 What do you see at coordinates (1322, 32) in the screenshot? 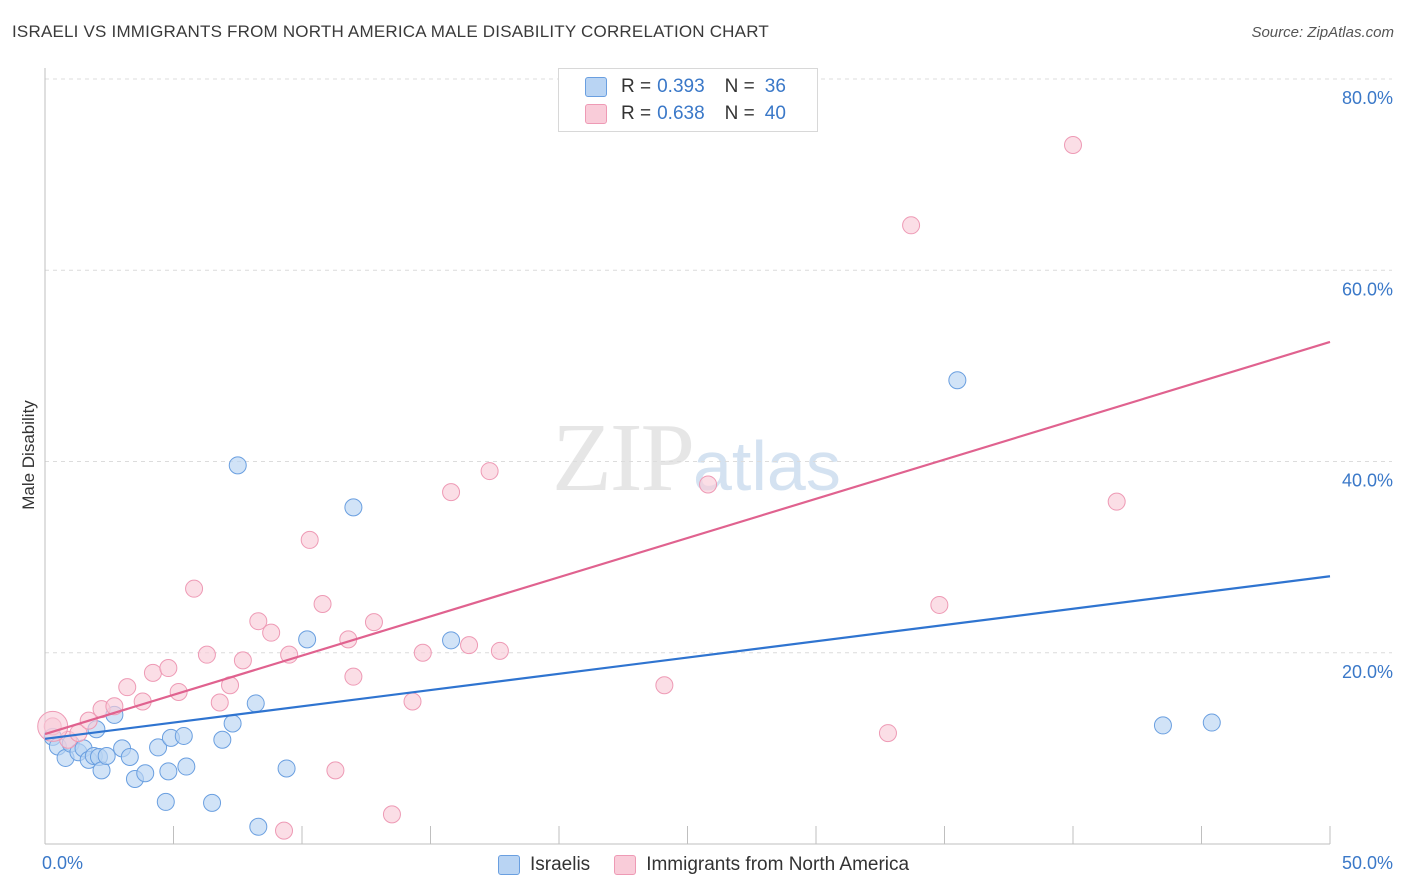
I see `source-credit: Source: ZipAtlas.com` at bounding box center [1322, 32].